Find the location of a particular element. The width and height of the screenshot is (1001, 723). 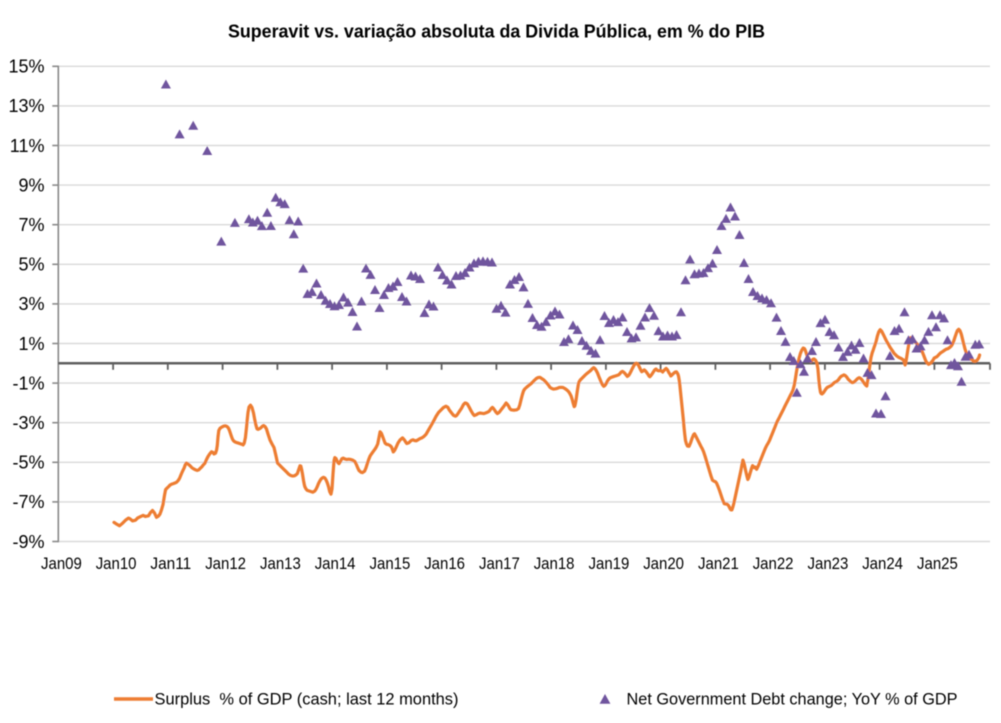

svg-text: -3% is located at coordinates (28, 423).